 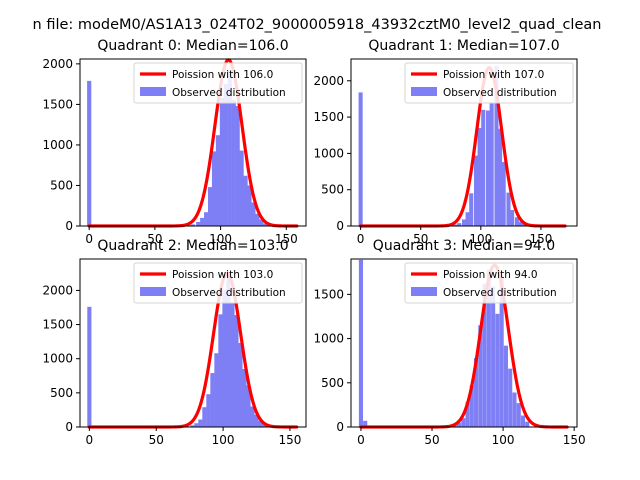 What do you see at coordinates (463, 46) in the screenshot?
I see `subplot-title: Quadrant 1: Median=107.0` at bounding box center [463, 46].